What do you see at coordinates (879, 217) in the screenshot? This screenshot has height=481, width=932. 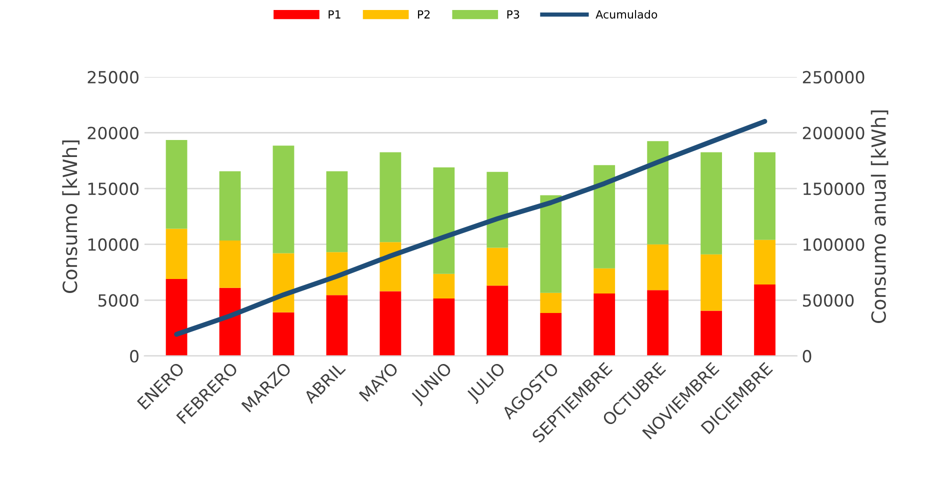 I see `y2-axis-title: Consumo anual [kWh]` at bounding box center [879, 217].